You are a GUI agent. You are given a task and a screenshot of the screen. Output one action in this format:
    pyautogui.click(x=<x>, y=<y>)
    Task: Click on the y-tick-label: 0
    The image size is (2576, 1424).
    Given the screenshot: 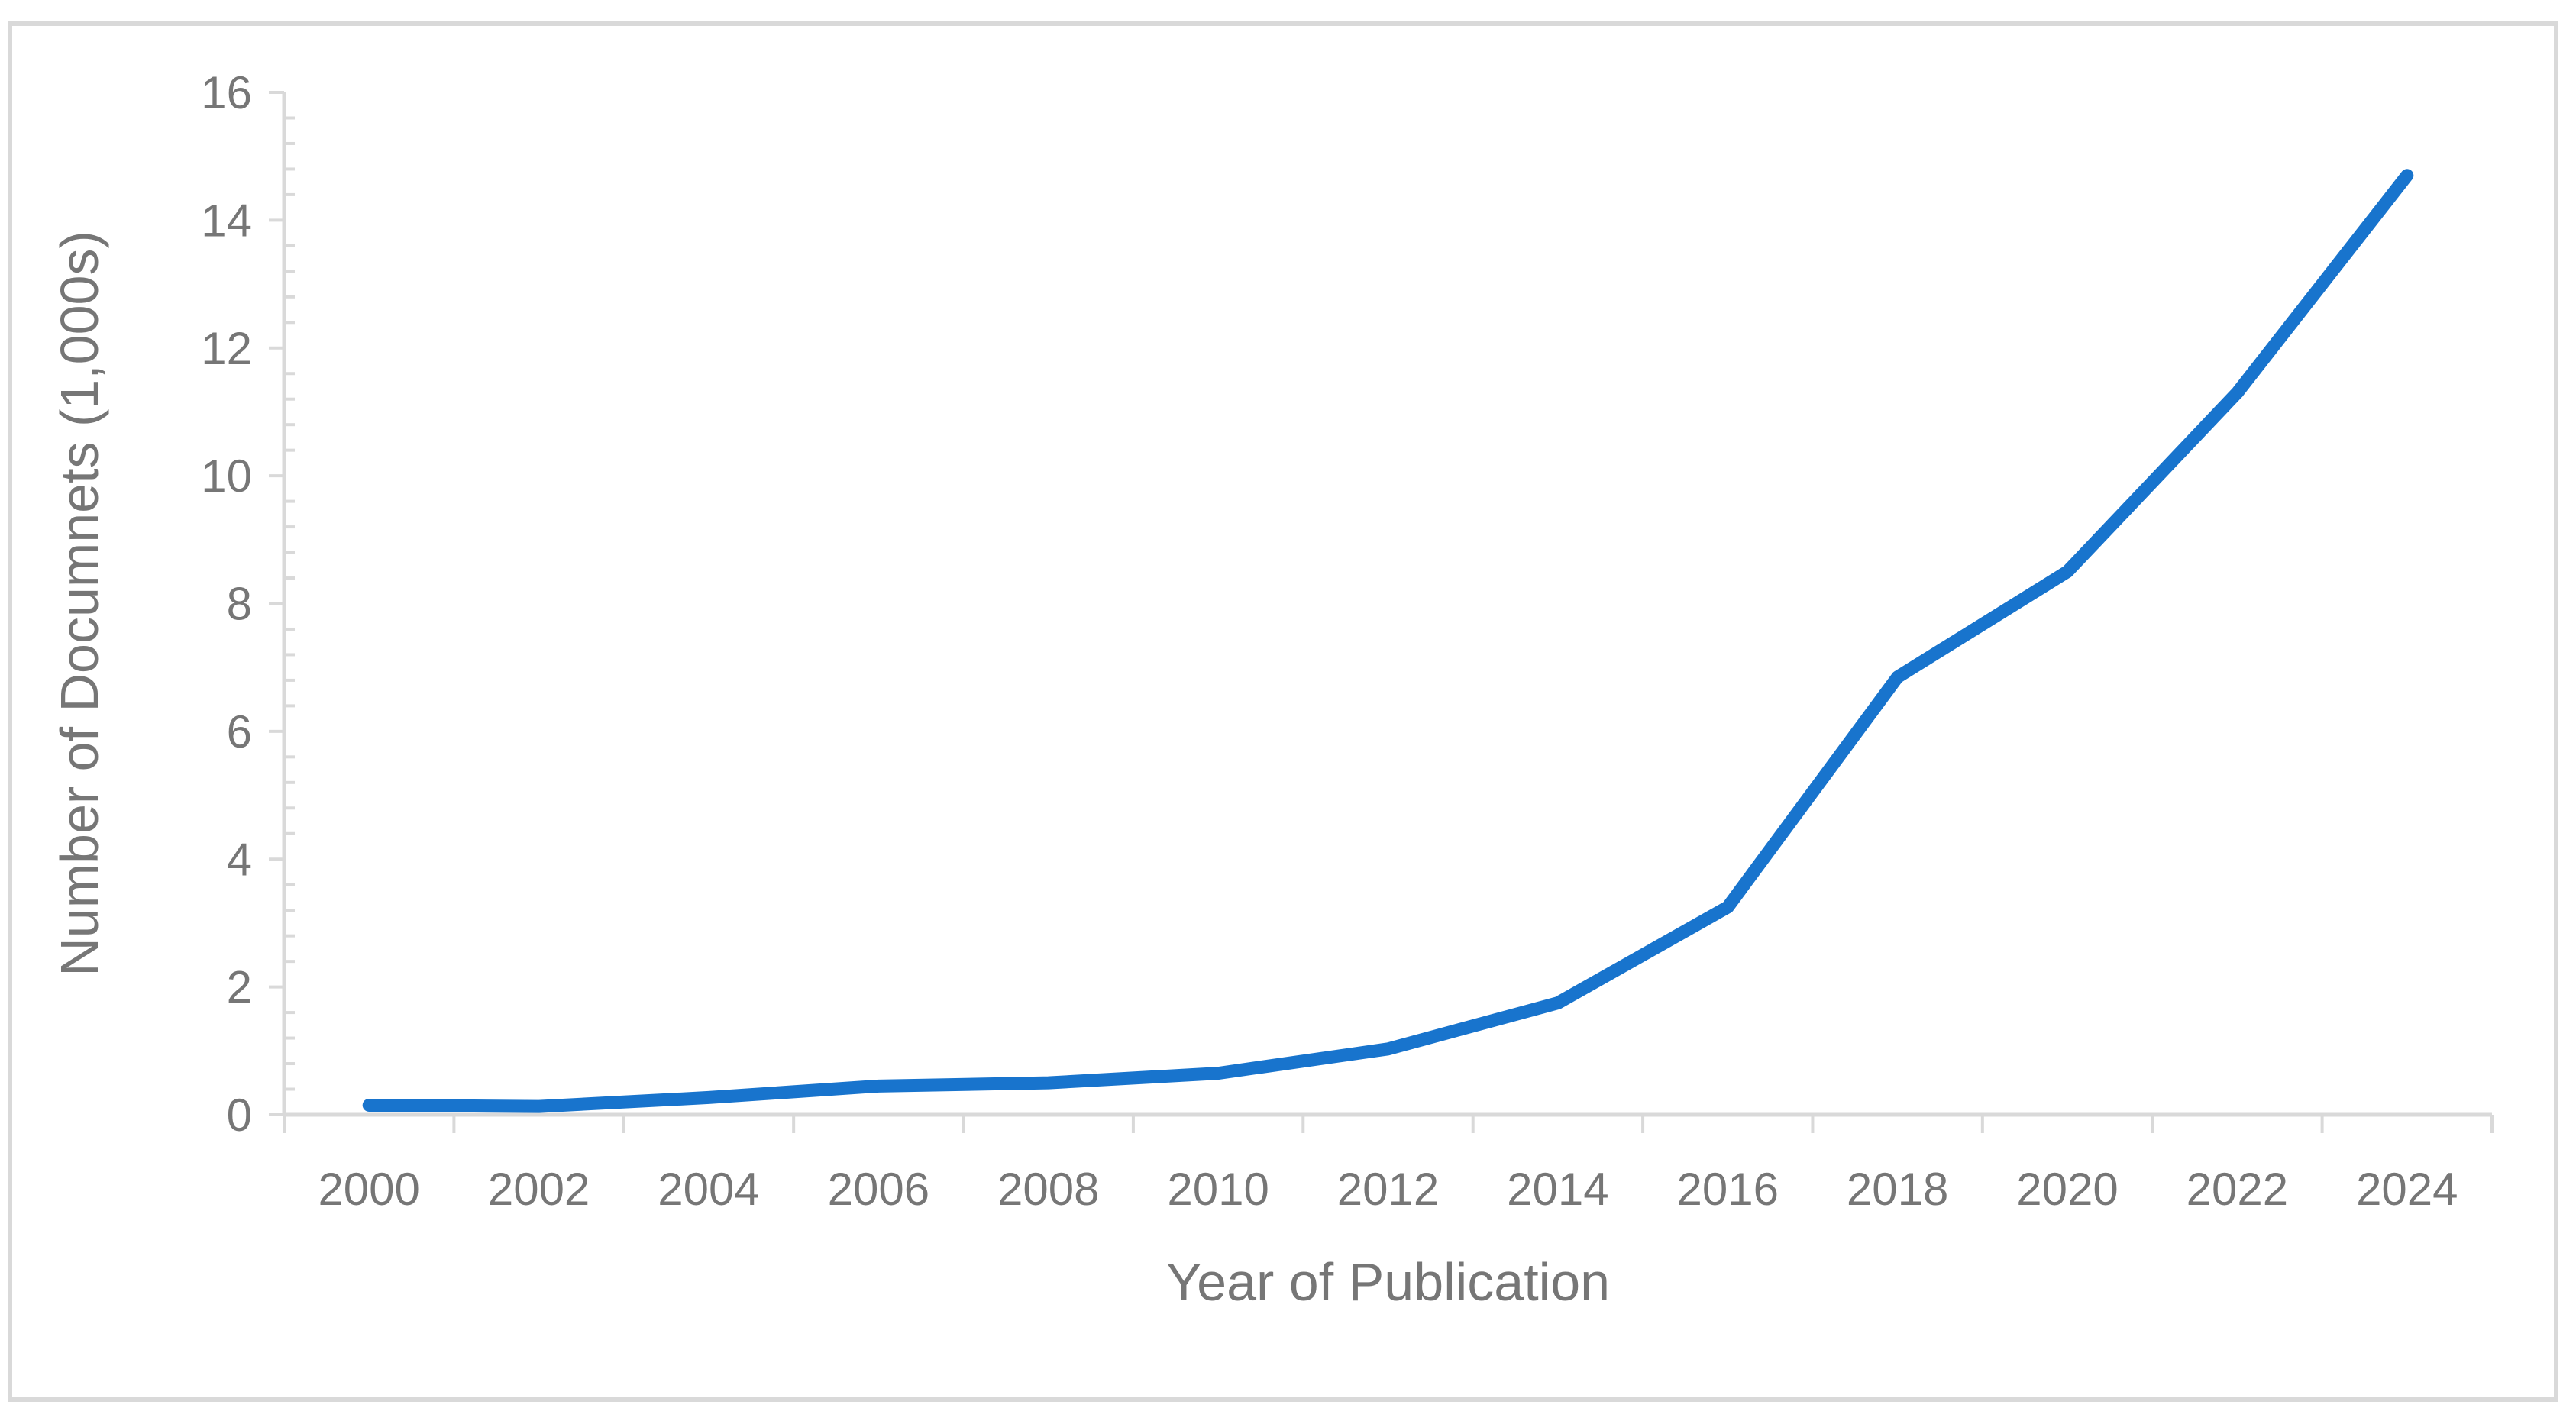 What is the action you would take?
    pyautogui.click(x=239, y=1115)
    